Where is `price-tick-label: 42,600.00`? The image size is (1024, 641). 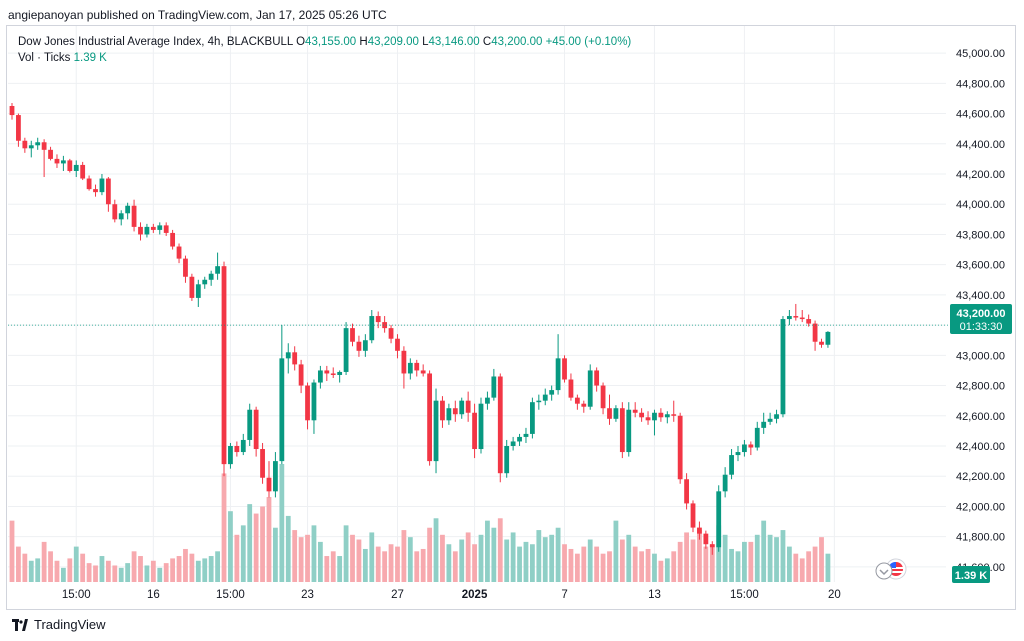 price-tick-label: 42,600.00 is located at coordinates (980, 417).